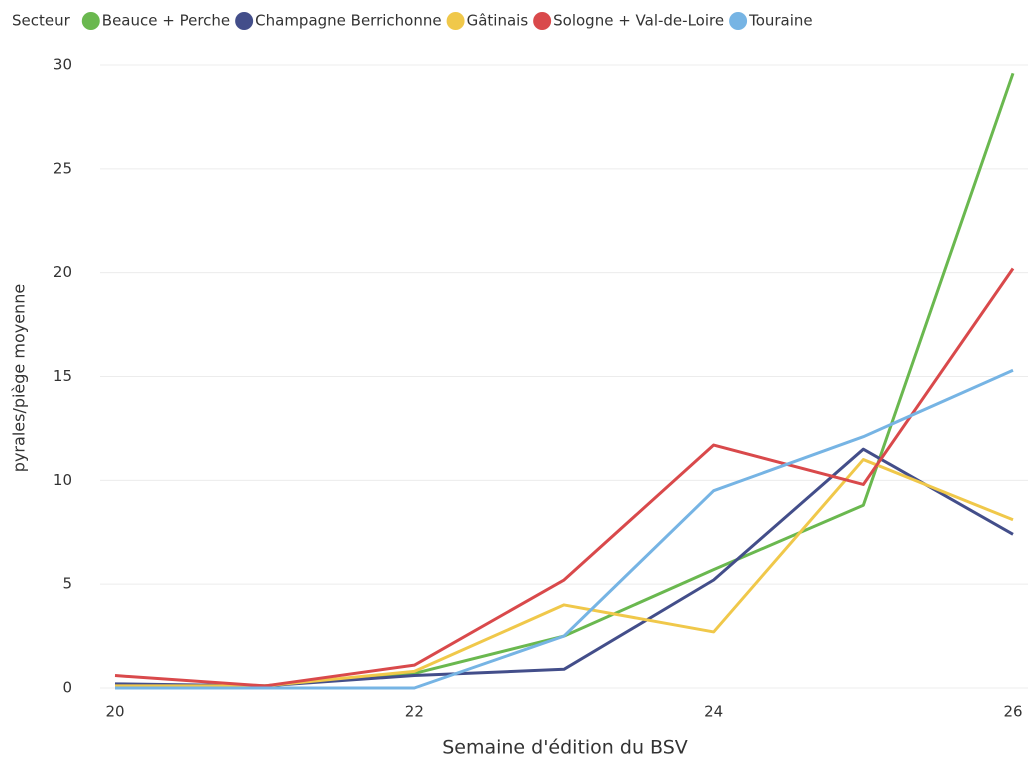 The width and height of the screenshot is (1028, 762). What do you see at coordinates (780, 21) in the screenshot?
I see `legend-label: Touraine` at bounding box center [780, 21].